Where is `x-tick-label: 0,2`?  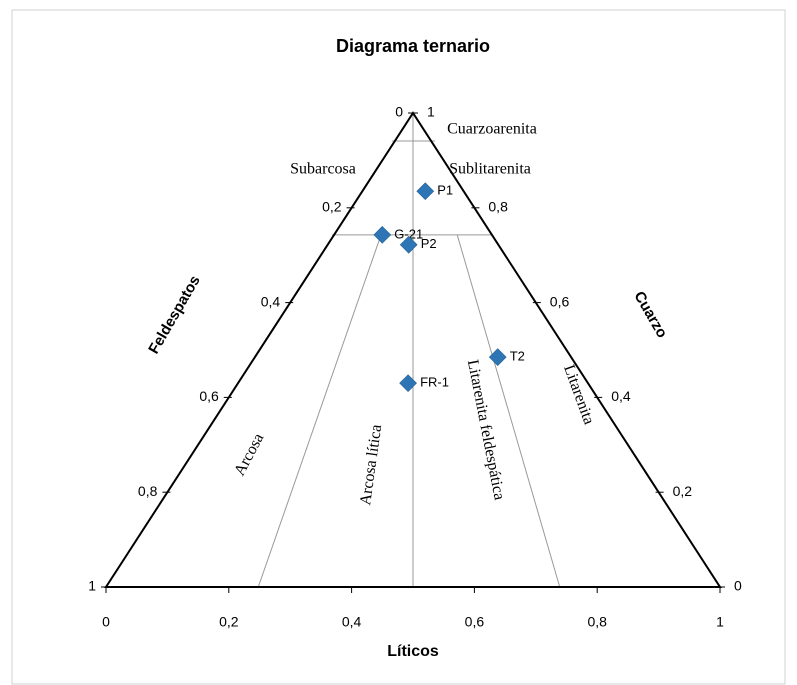 x-tick-label: 0,2 is located at coordinates (229, 622).